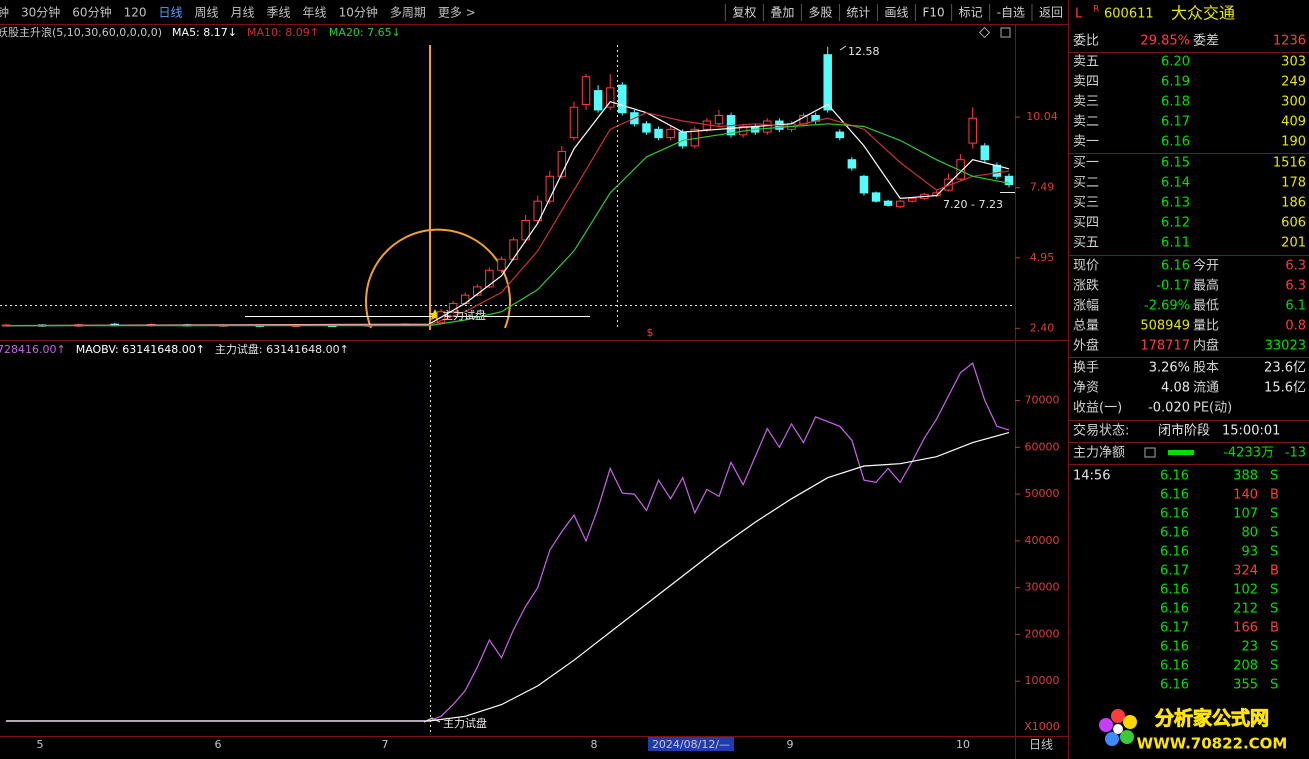  I want to click on diamond-icon, so click(984, 32).